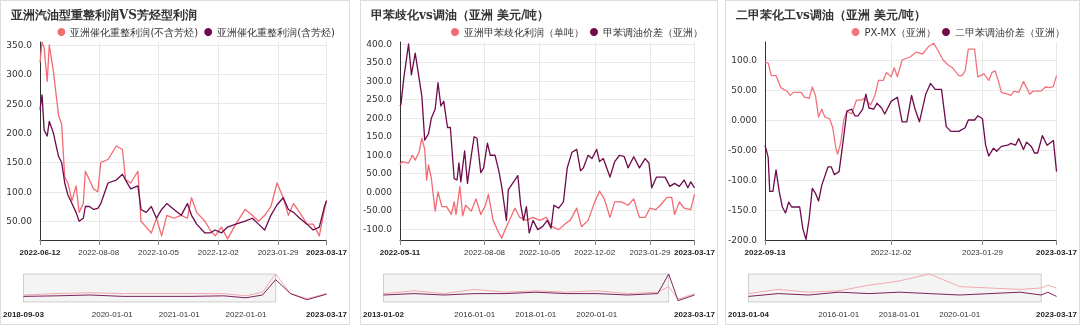 The image size is (1080, 325). What do you see at coordinates (460, 15) in the screenshot?
I see `chart-title: 甲苯歧化vs调油（亚洲 美元/吨）` at bounding box center [460, 15].